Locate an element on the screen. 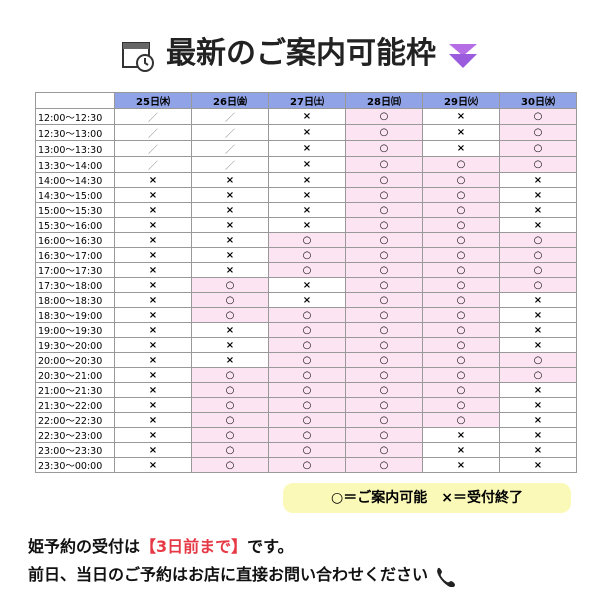 The image size is (600, 600). table-row: 21:30〜22:00 × ○ ○ ○ ○ × is located at coordinates (306, 405).